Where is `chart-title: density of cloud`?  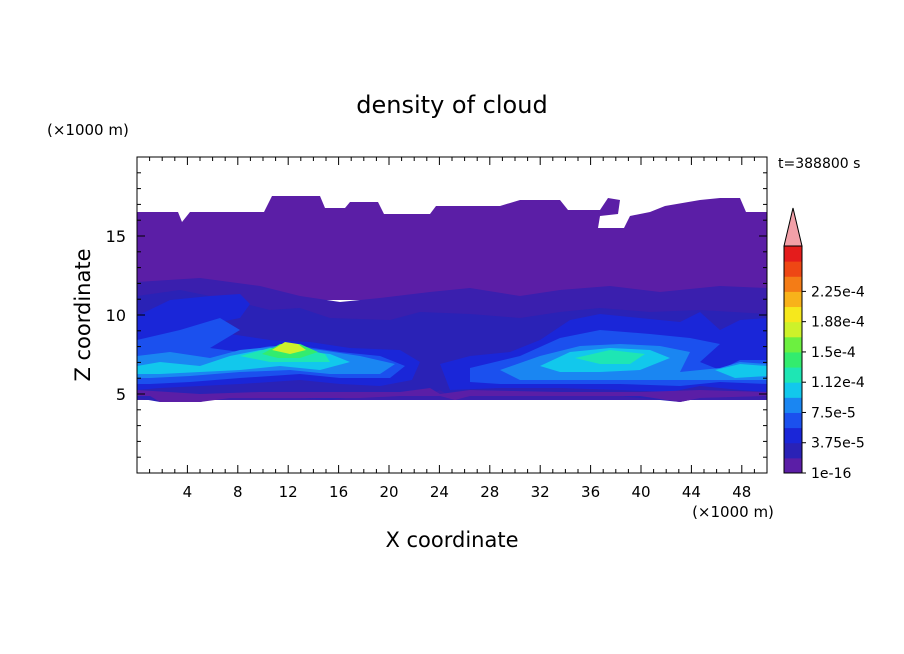
chart-title: density of cloud is located at coordinates (451, 105).